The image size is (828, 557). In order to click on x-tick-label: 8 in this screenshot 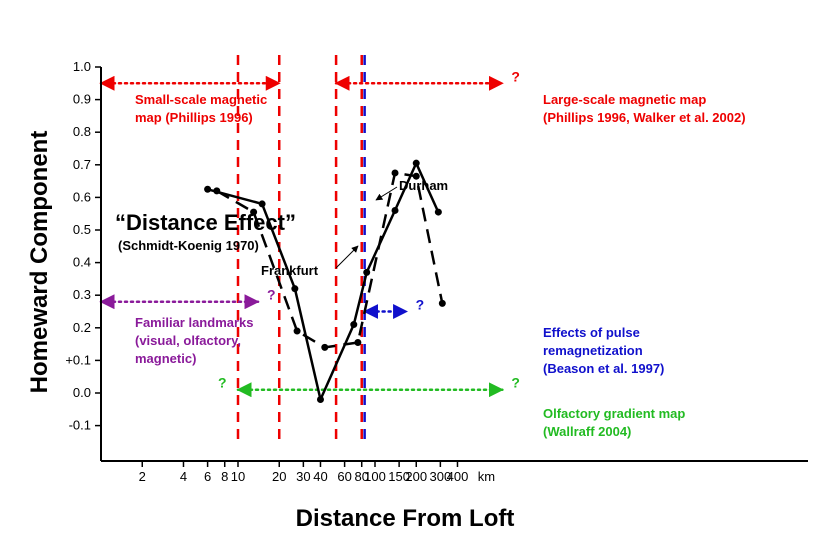, I will do `click(224, 476)`.